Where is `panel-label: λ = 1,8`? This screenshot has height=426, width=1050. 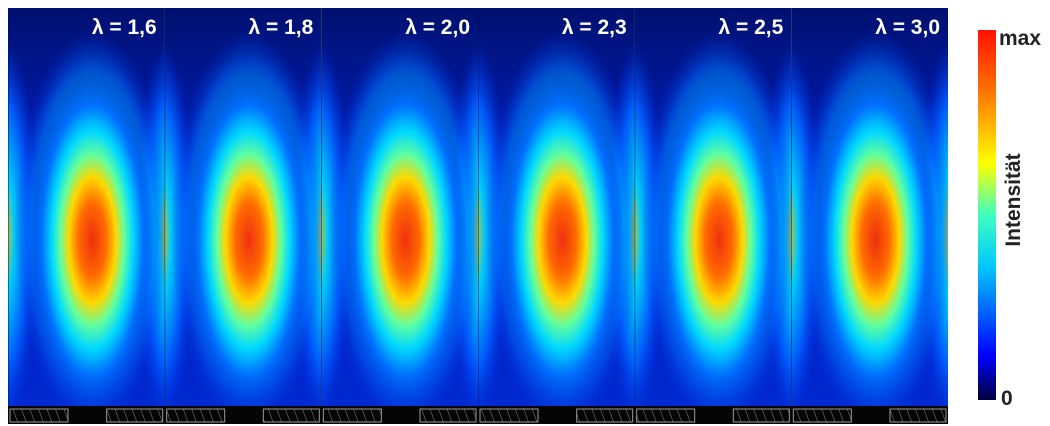
panel-label: λ = 1,8 is located at coordinates (281, 27).